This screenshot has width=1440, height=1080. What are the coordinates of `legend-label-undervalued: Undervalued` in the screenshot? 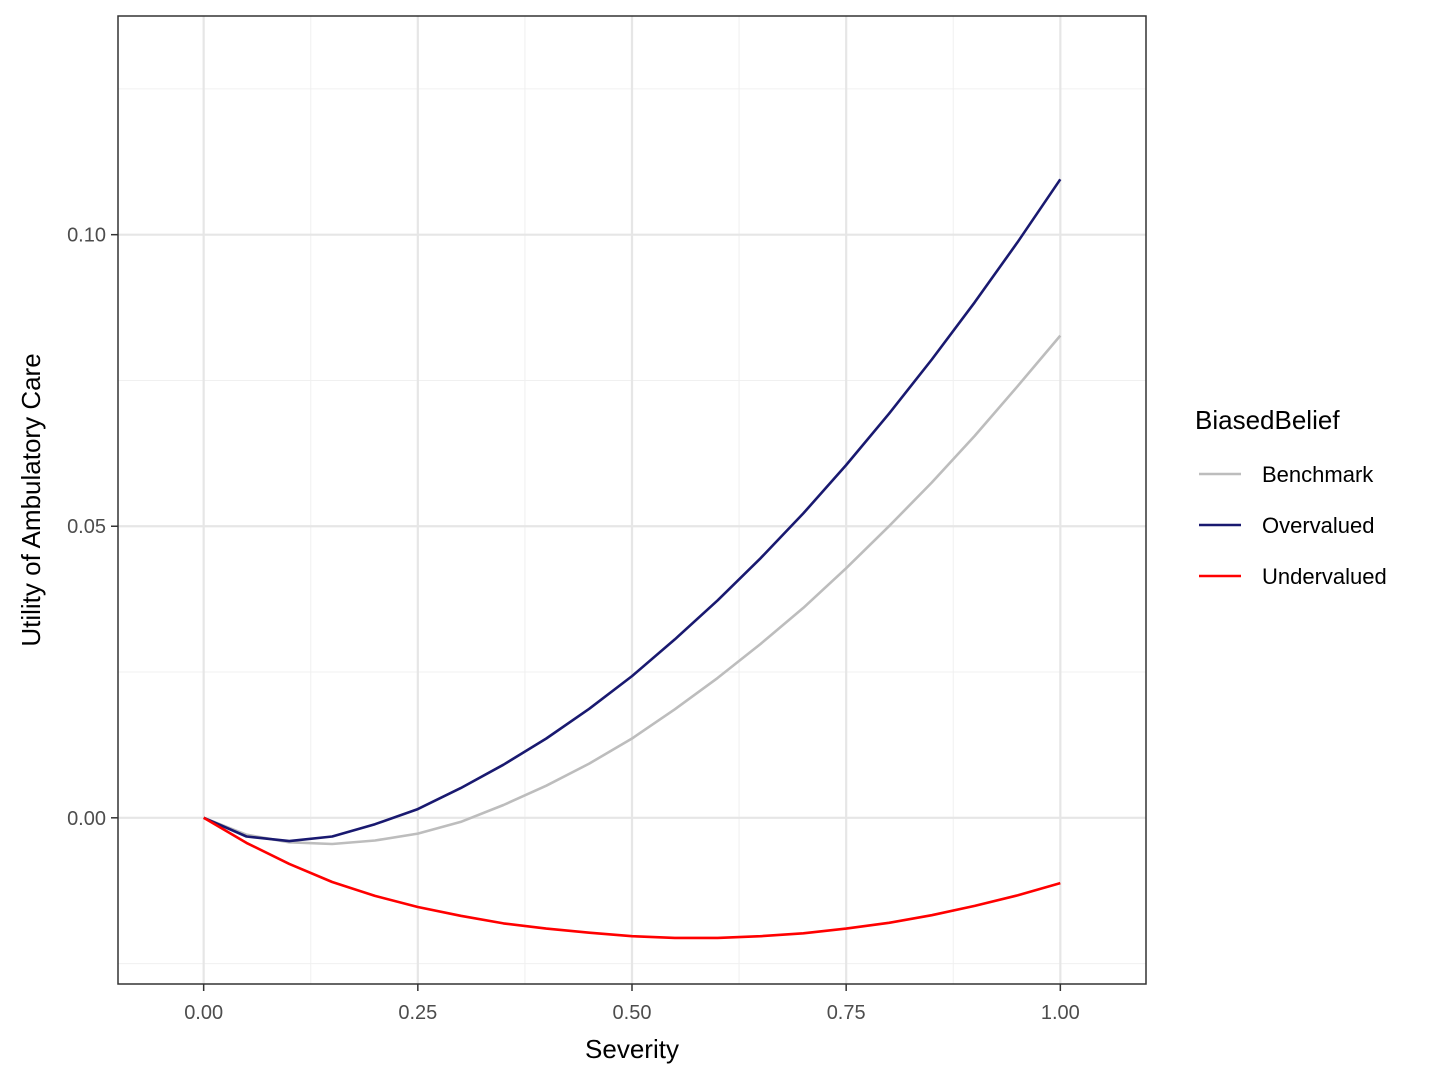 It's located at (1324, 576).